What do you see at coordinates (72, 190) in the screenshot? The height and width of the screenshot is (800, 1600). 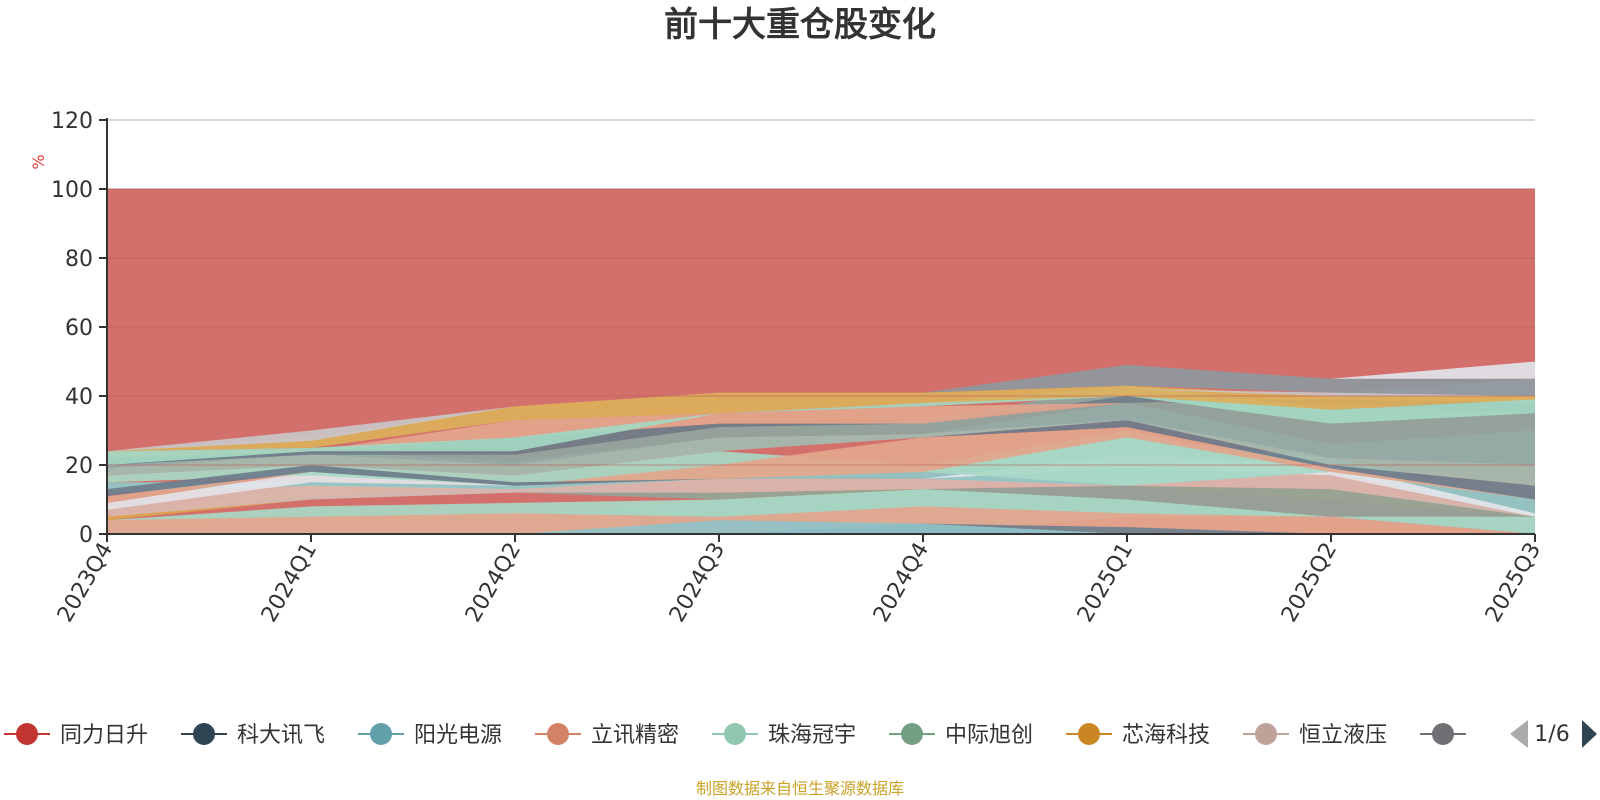 I see `y-tick-label: 100` at bounding box center [72, 190].